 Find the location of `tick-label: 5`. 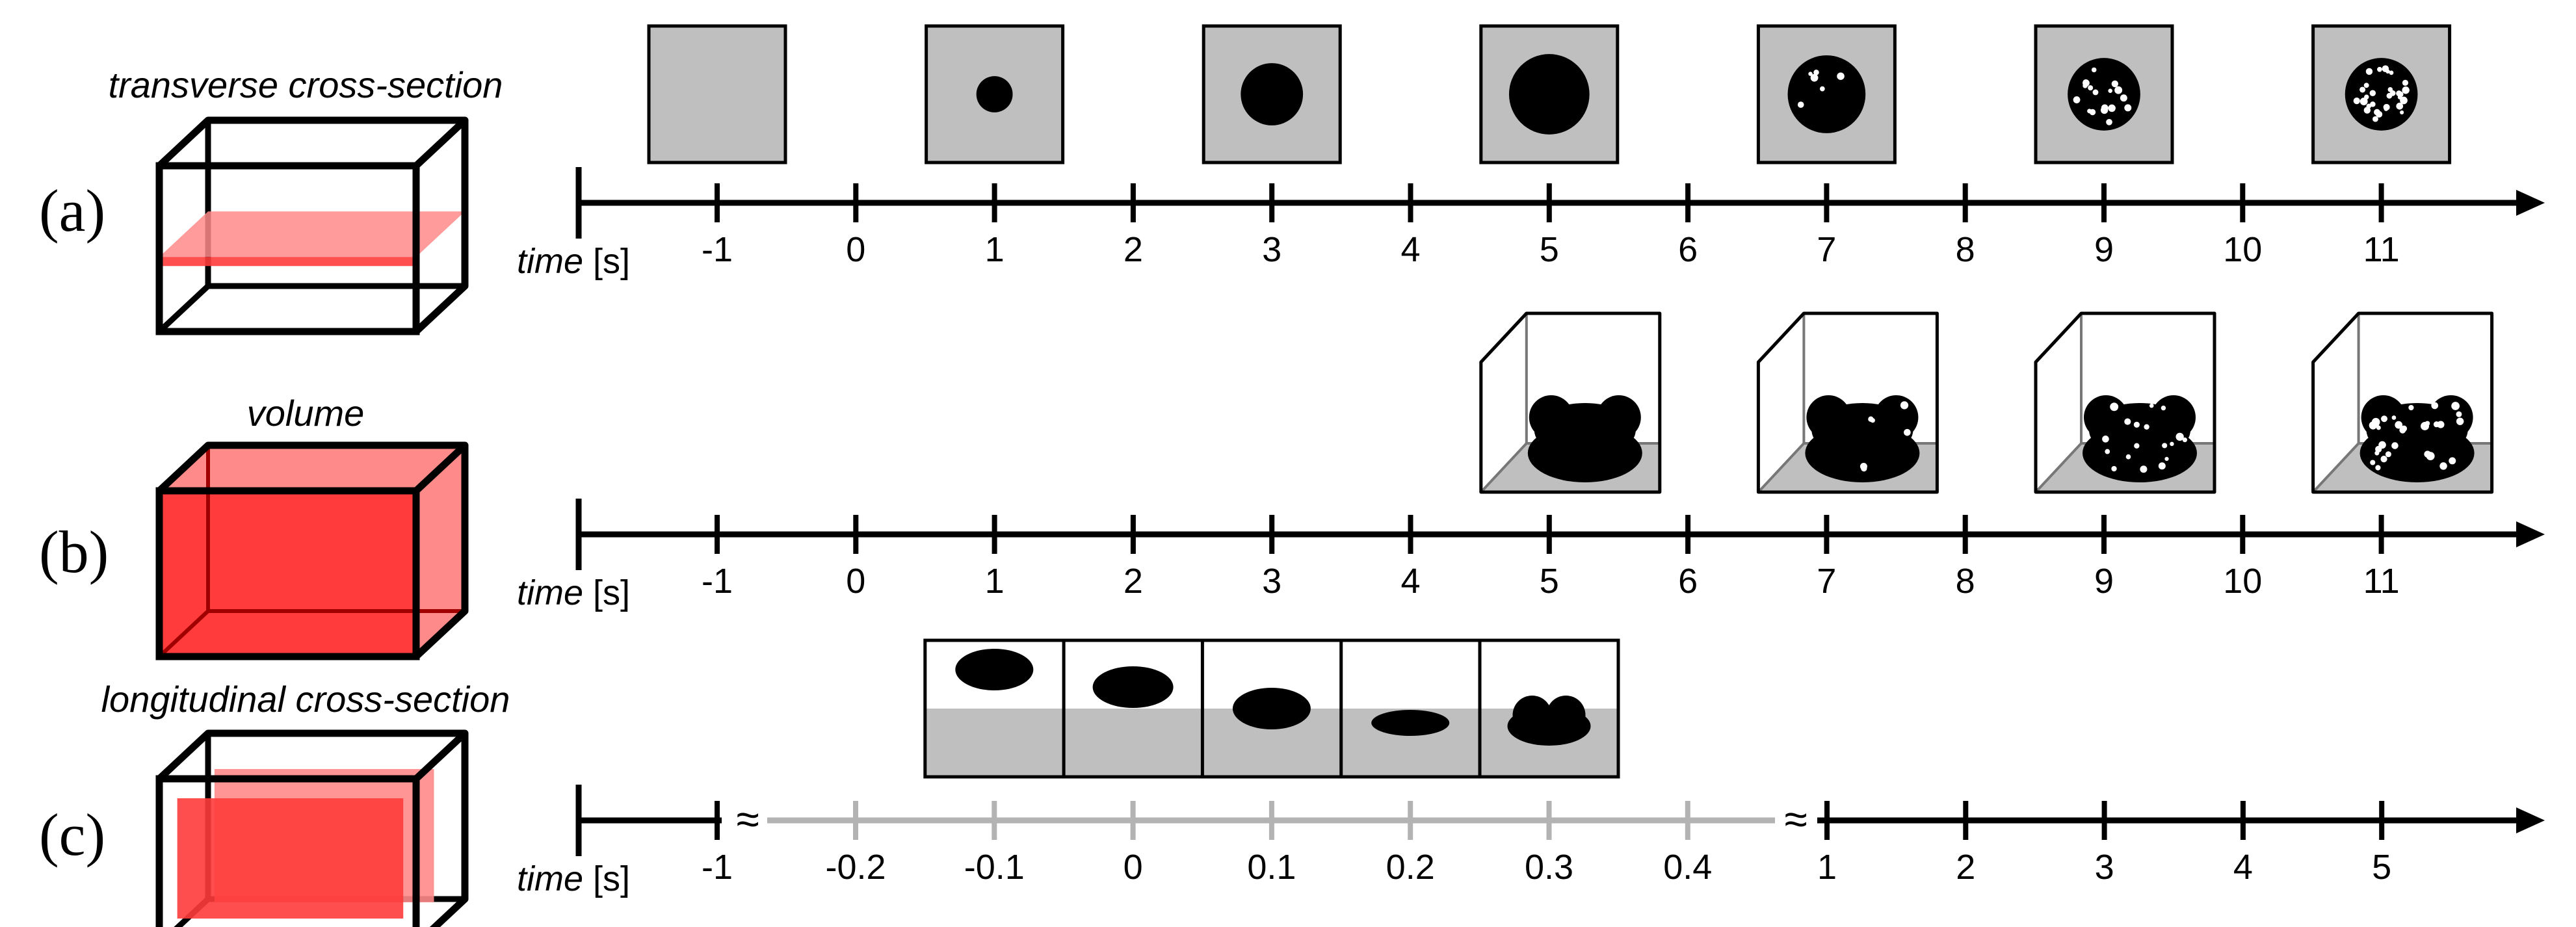

tick-label: 5 is located at coordinates (2381, 867).